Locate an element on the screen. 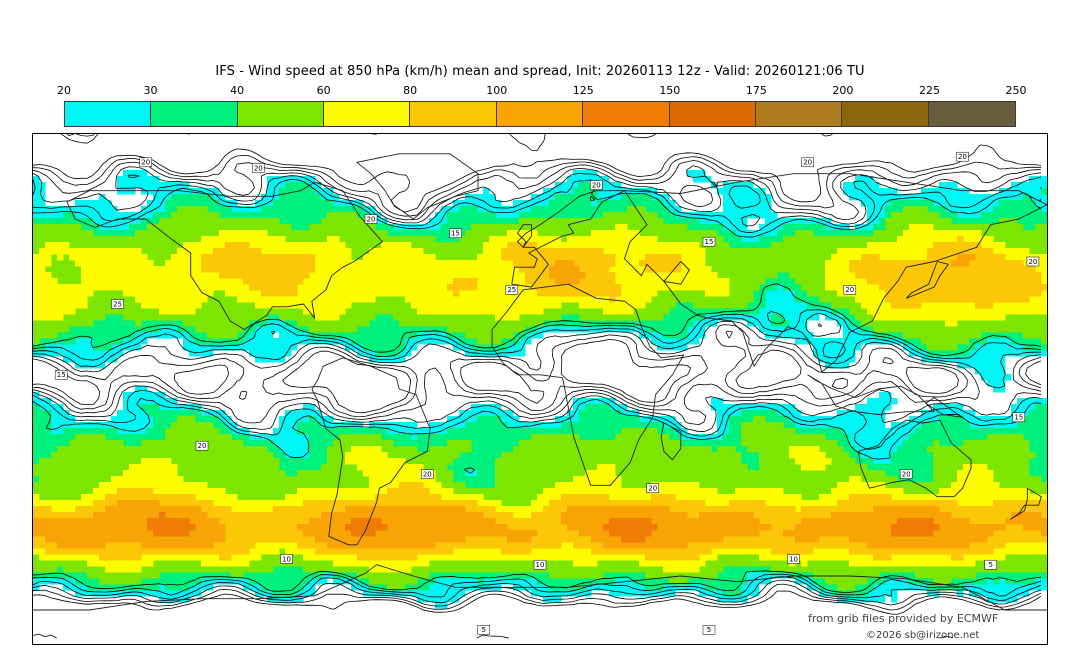 The height and width of the screenshot is (658, 1080). colorbar-tick-40: 40 is located at coordinates (237, 90).